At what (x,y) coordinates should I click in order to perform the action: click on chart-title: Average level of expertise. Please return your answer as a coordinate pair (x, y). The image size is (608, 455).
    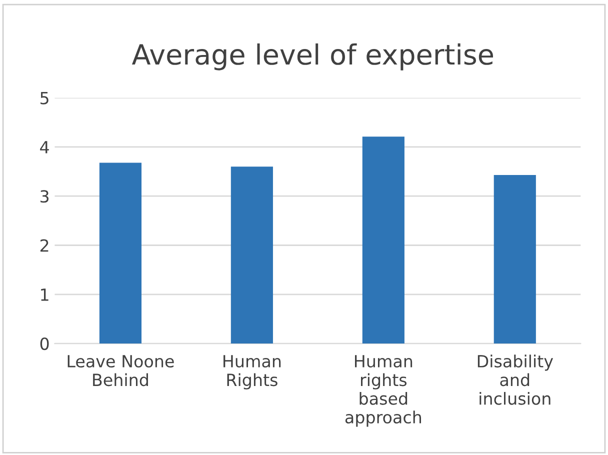
    Looking at the image, I should click on (313, 56).